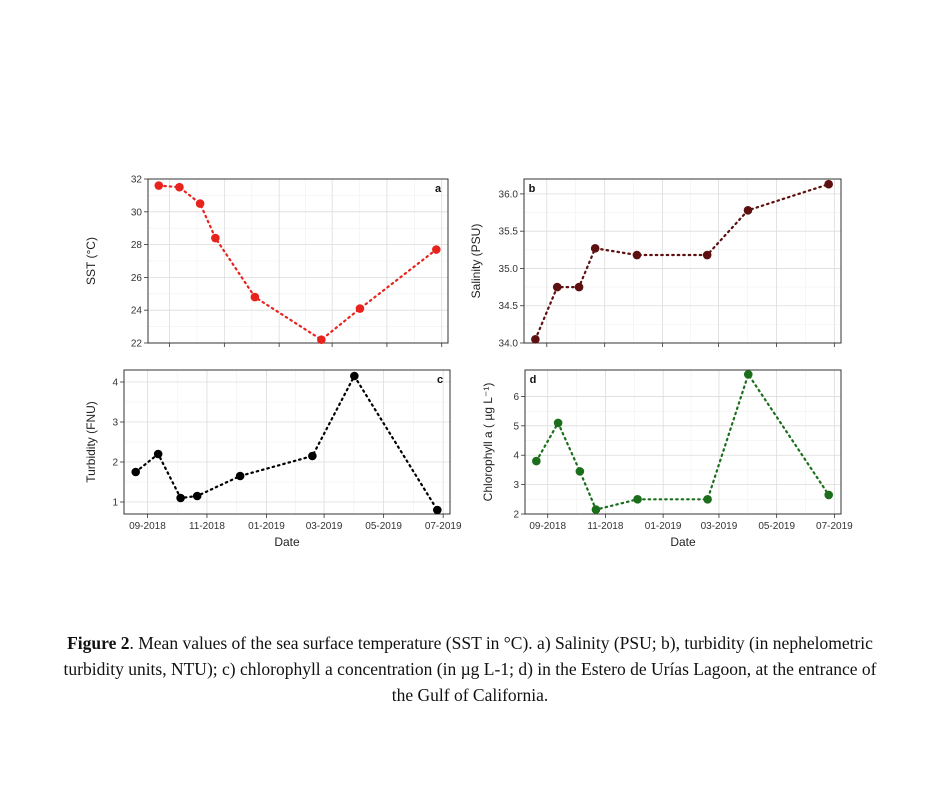 This screenshot has width=940, height=788. I want to click on y-tick-label: 34.5, so click(509, 306).